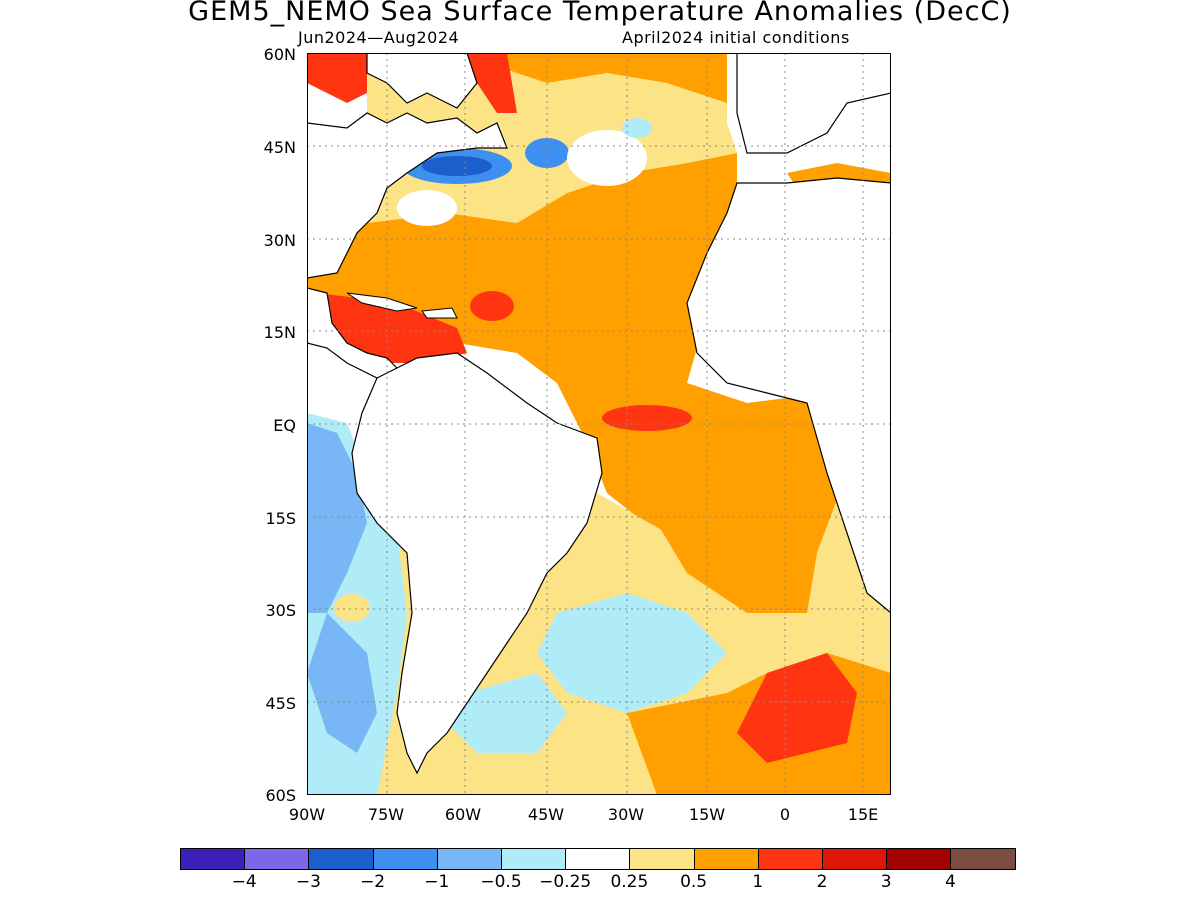 The width and height of the screenshot is (1200, 900). What do you see at coordinates (373, 882) in the screenshot?
I see `colorbar-tick-label: −2` at bounding box center [373, 882].